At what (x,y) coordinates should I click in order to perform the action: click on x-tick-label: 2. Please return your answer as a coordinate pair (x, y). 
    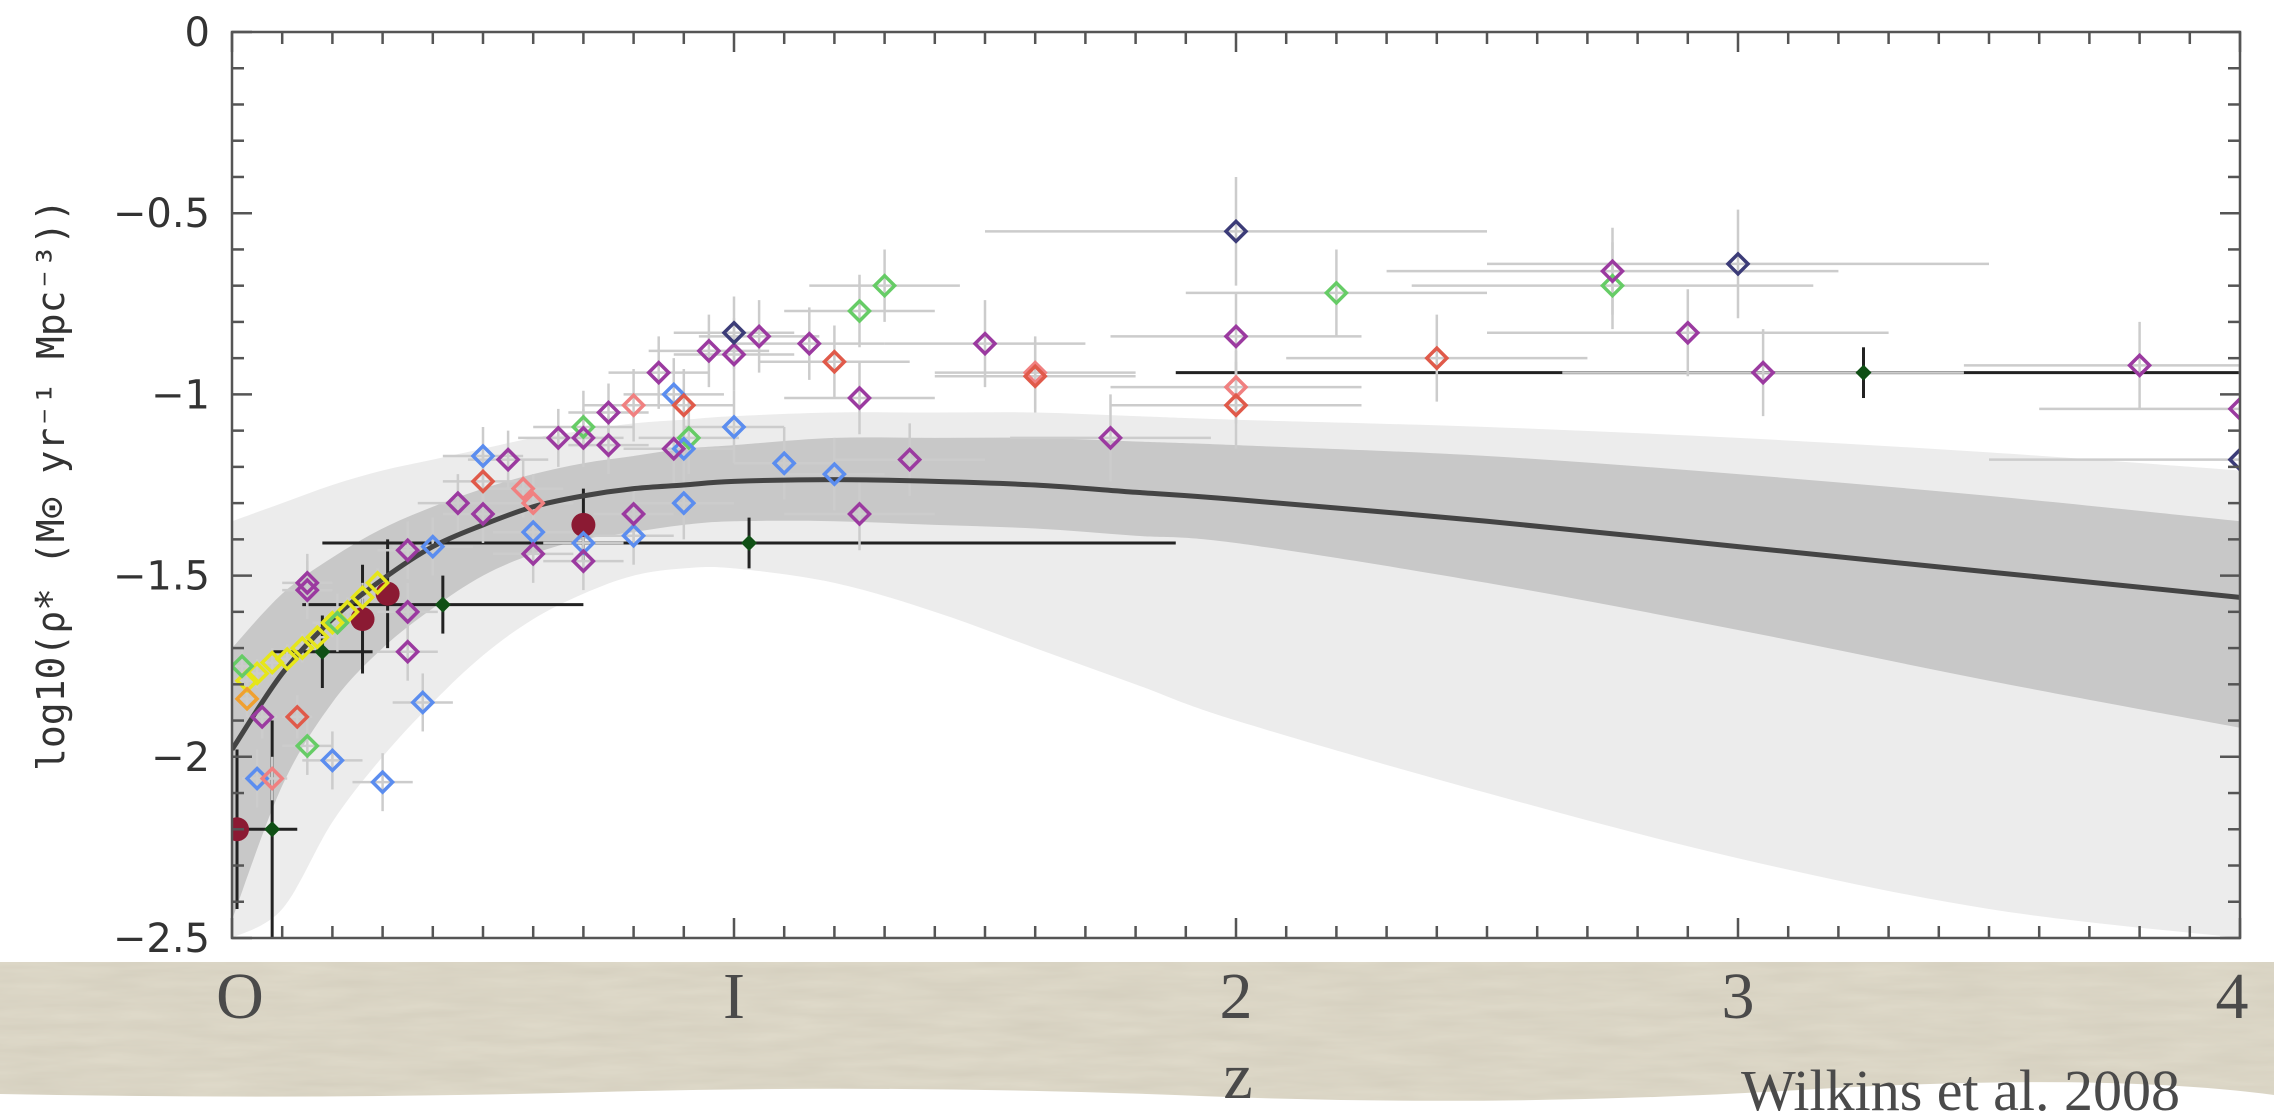
    Looking at the image, I should click on (1236, 996).